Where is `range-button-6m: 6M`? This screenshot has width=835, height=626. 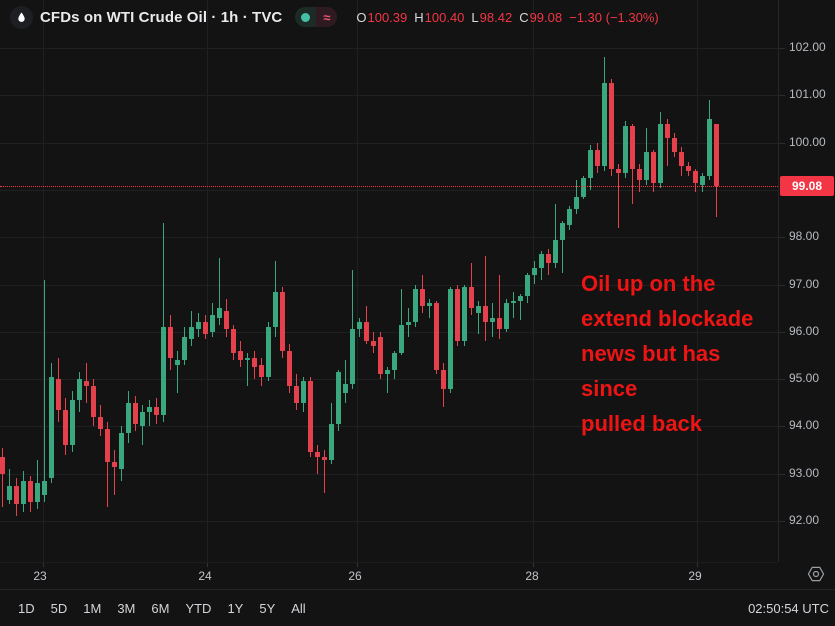
range-button-6m: 6M is located at coordinates (160, 608).